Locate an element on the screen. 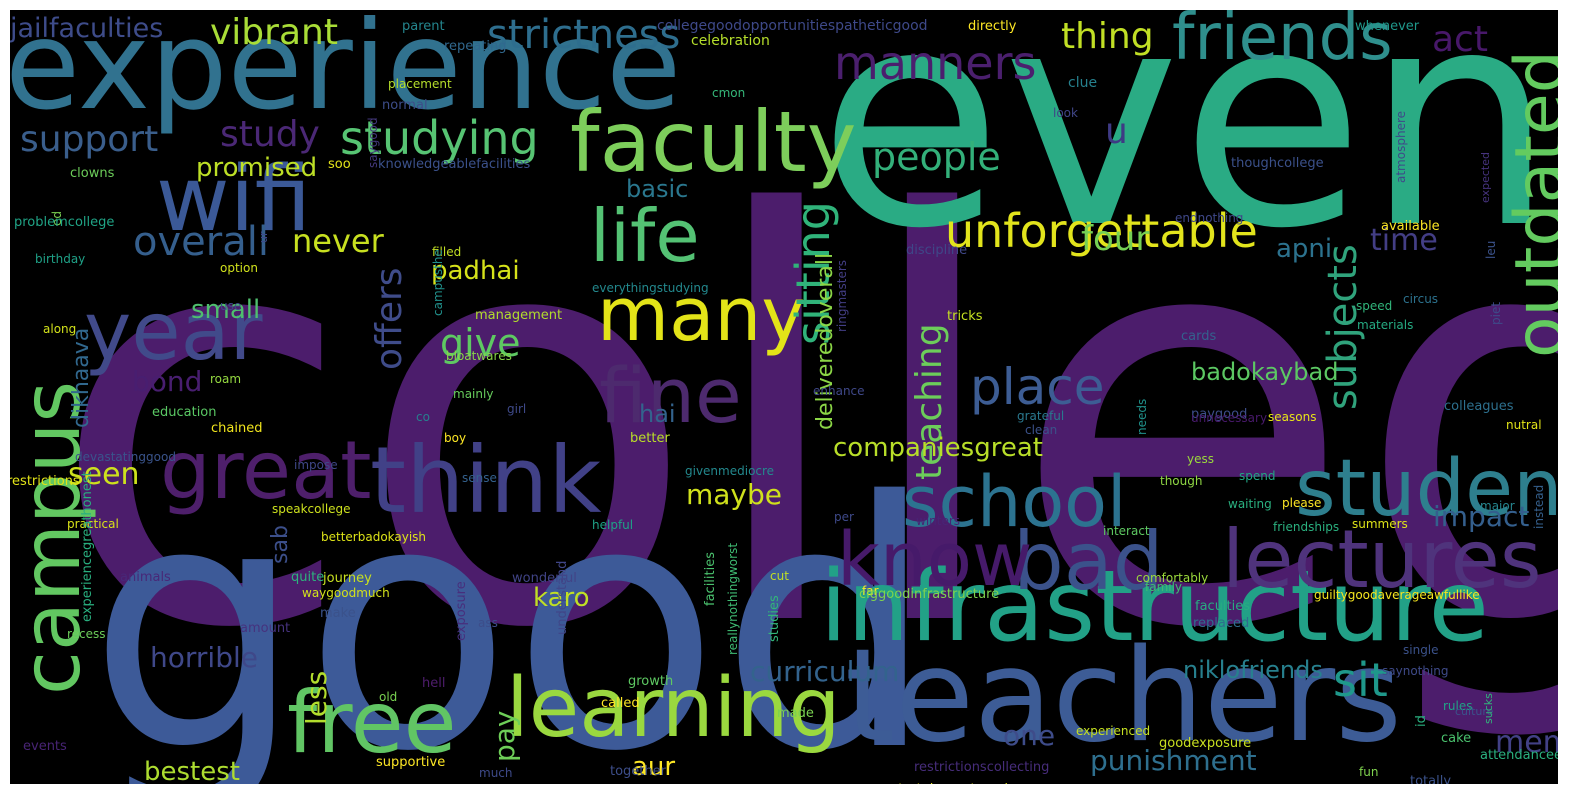 Image resolution: width=1570 pixels, height=794 pixels. word-support: support is located at coordinates (89, 139).